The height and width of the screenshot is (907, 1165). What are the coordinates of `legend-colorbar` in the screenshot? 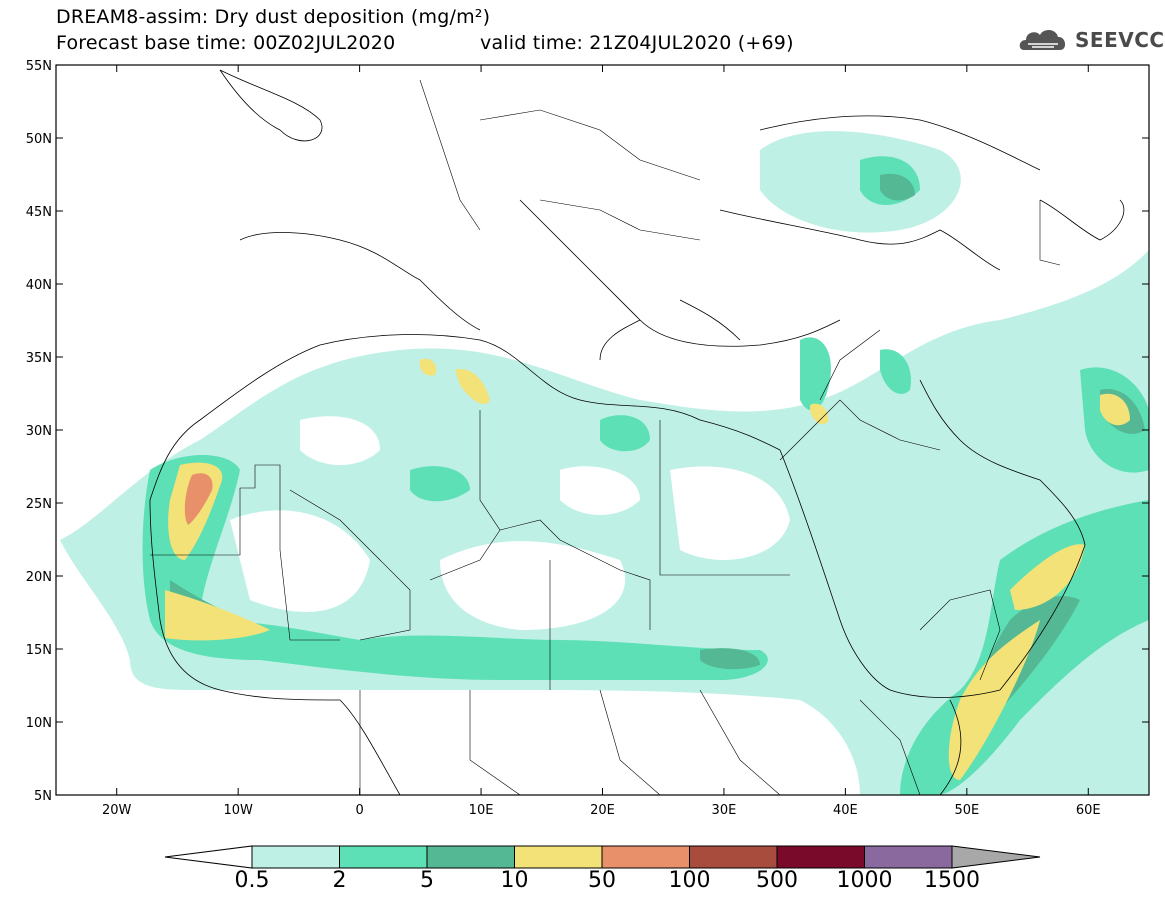 It's located at (602, 857).